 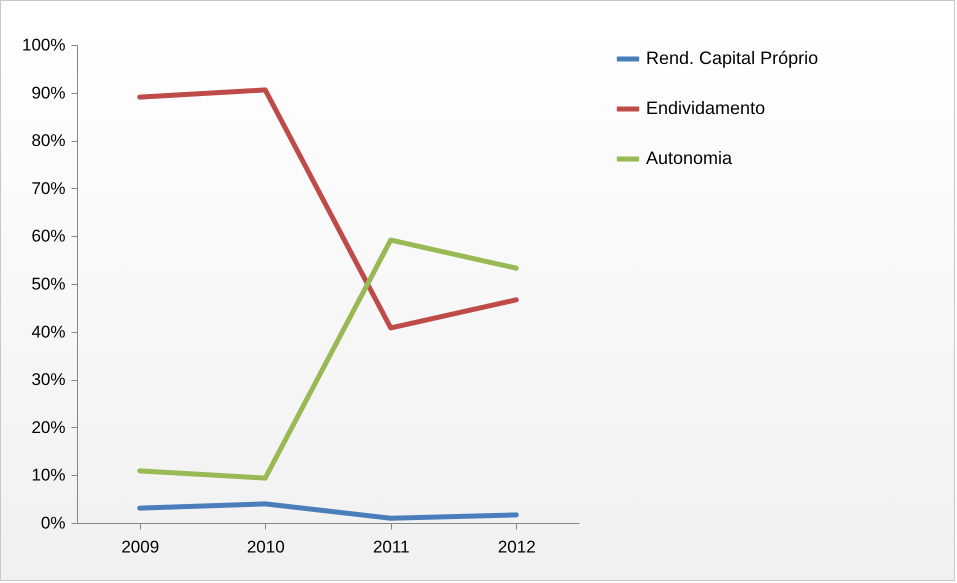 I want to click on y-tick-label: 60%, so click(x=48, y=236).